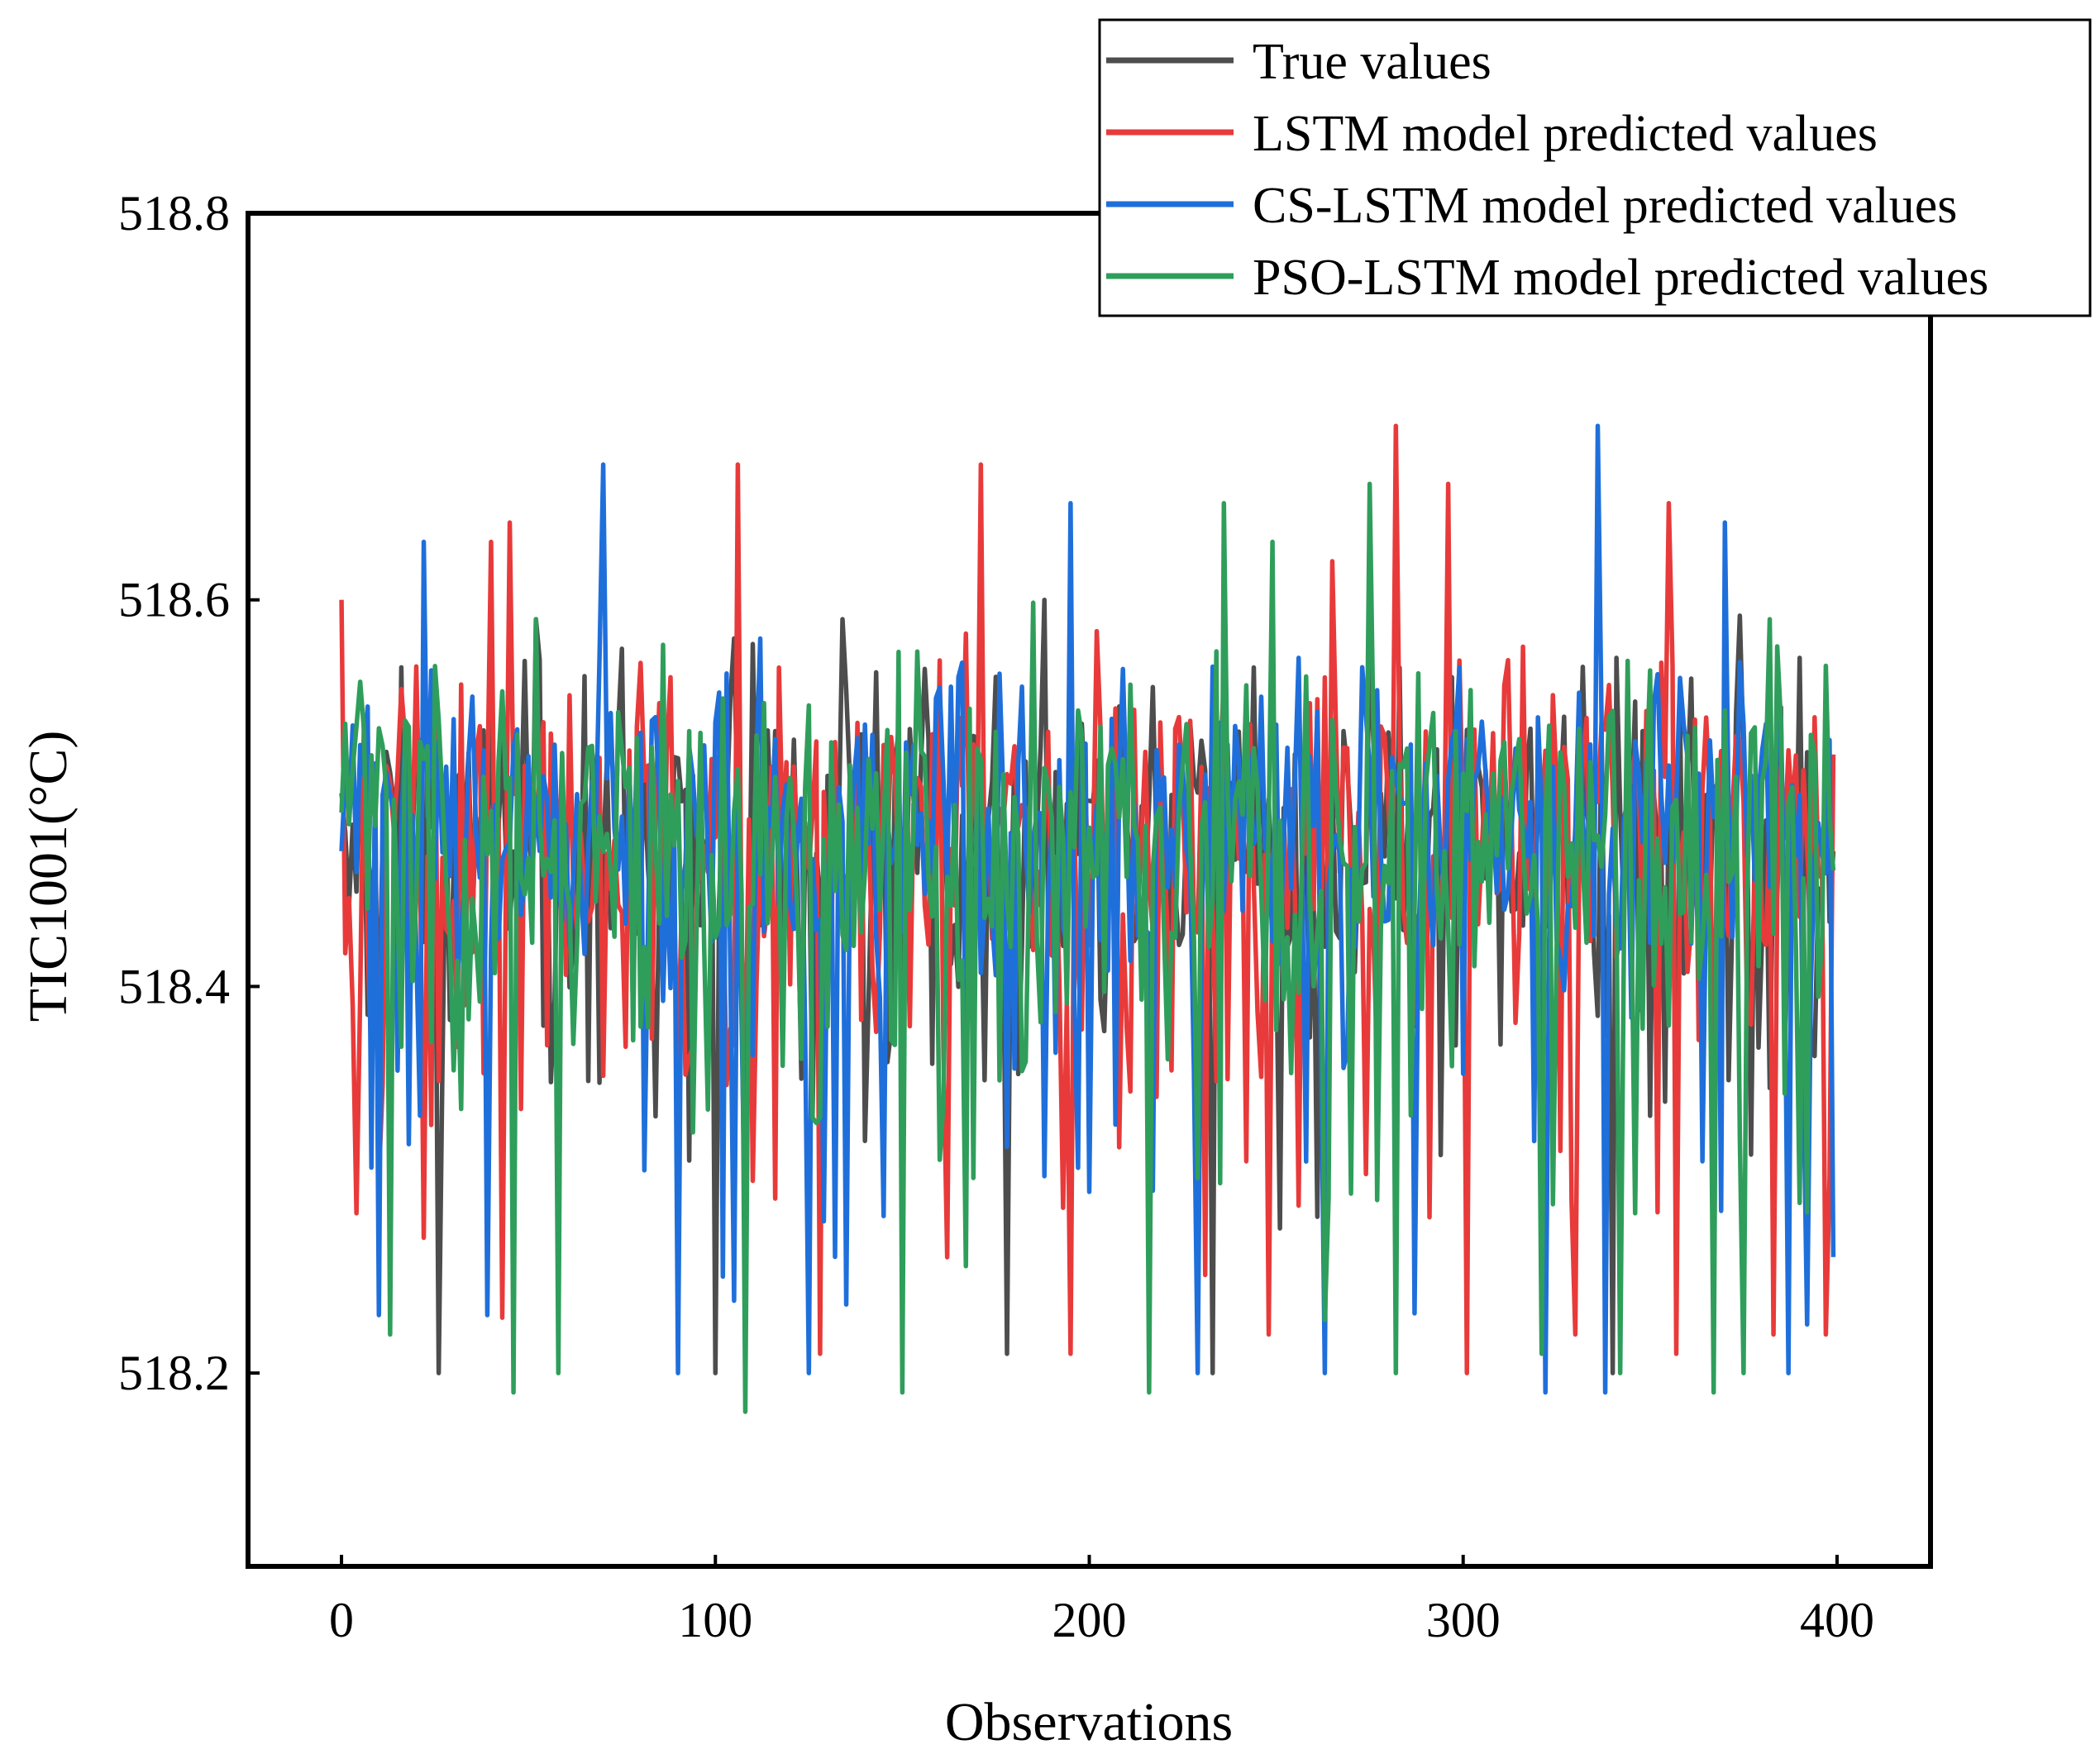 This screenshot has height=1754, width=2100. I want to click on legend-box, so click(1595, 167).